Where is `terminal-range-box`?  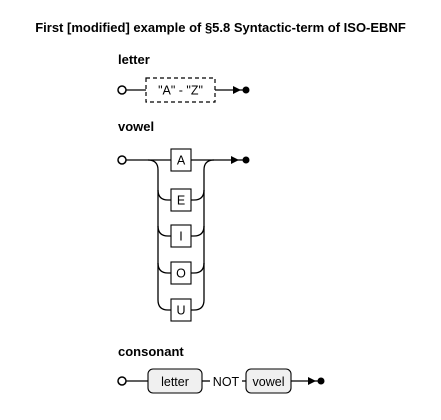 terminal-range-box is located at coordinates (180, 90).